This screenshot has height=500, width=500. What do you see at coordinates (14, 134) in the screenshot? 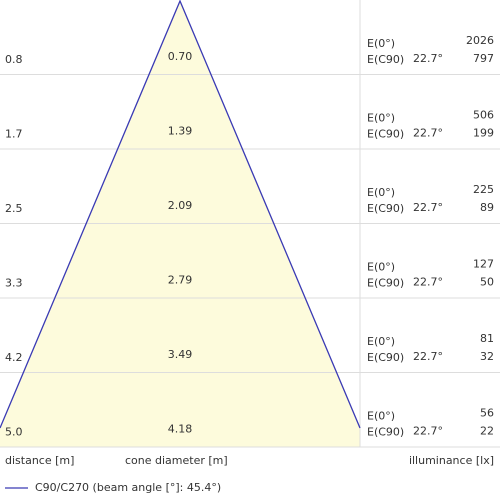
I see `distance: 1.7` at bounding box center [14, 134].